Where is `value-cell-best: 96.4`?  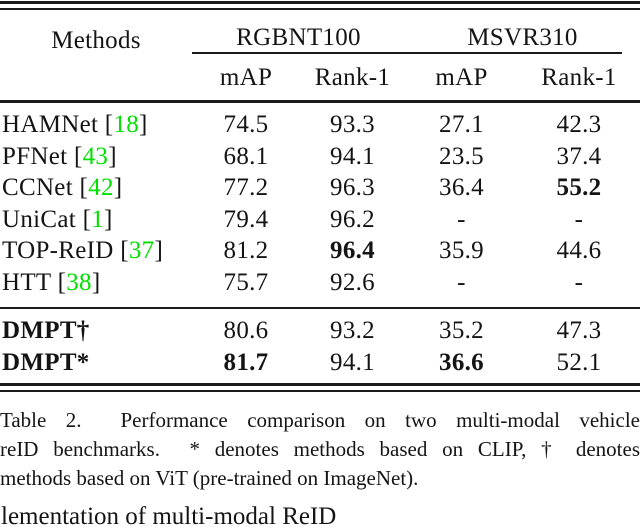
value-cell-best: 96.4 is located at coordinates (352, 250).